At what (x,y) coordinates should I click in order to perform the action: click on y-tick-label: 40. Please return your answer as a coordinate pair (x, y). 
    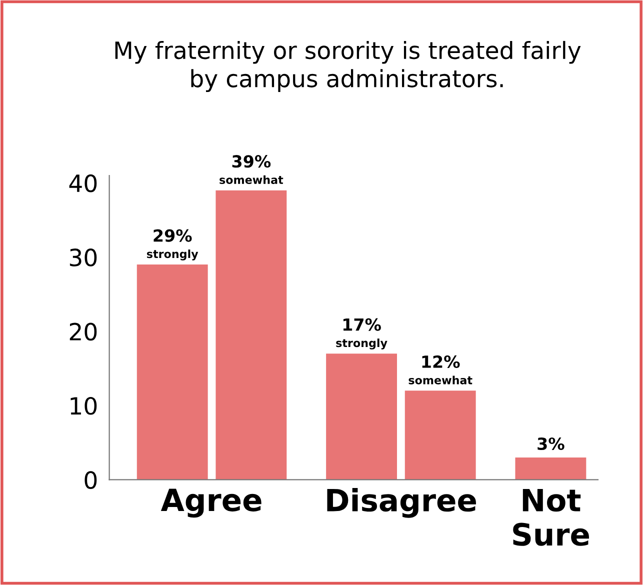
    Looking at the image, I should click on (83, 183).